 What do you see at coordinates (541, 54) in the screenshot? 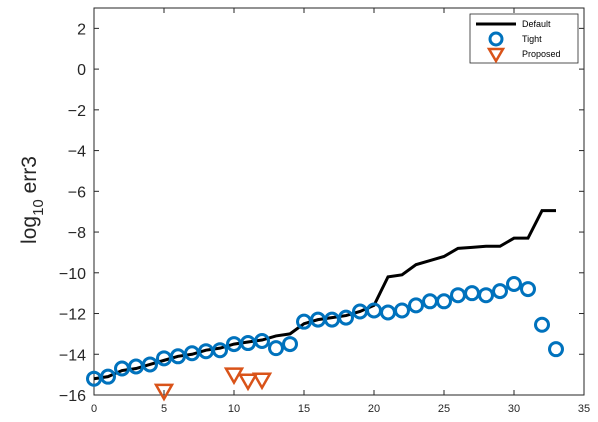
I see `legend-proposed-label: Proposed` at bounding box center [541, 54].